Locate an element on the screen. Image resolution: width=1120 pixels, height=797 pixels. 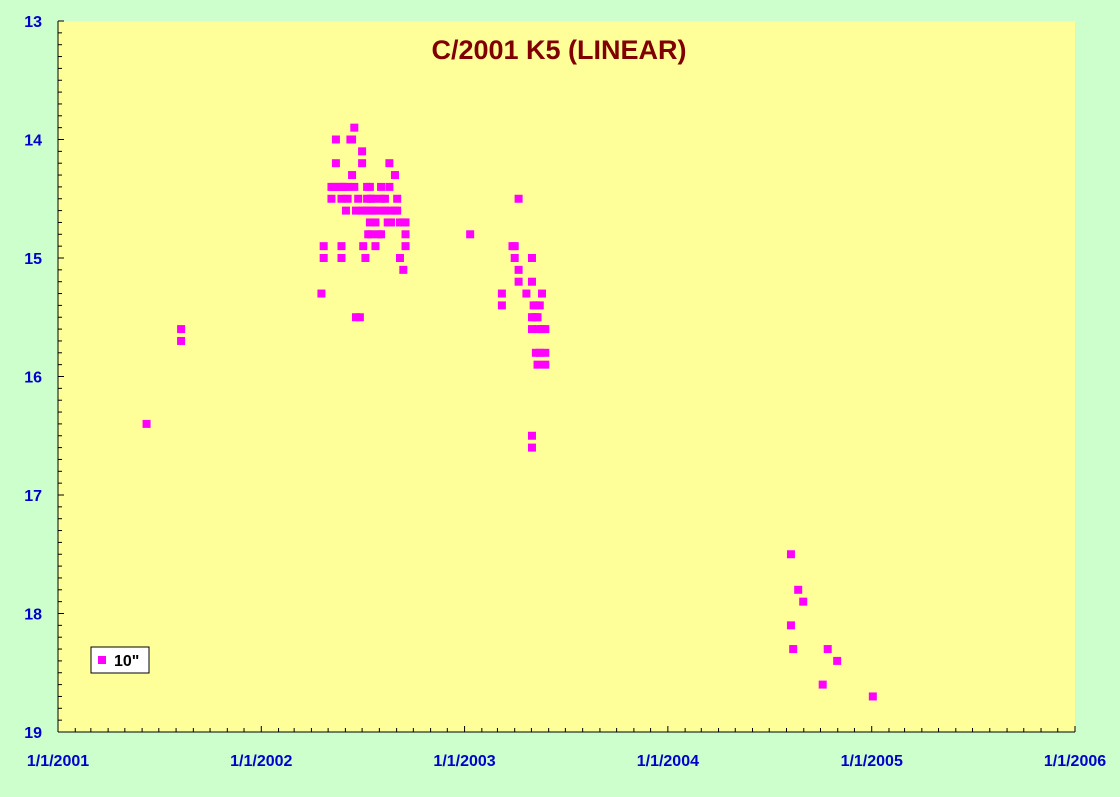
y-tick-label: 15 is located at coordinates (33, 259).